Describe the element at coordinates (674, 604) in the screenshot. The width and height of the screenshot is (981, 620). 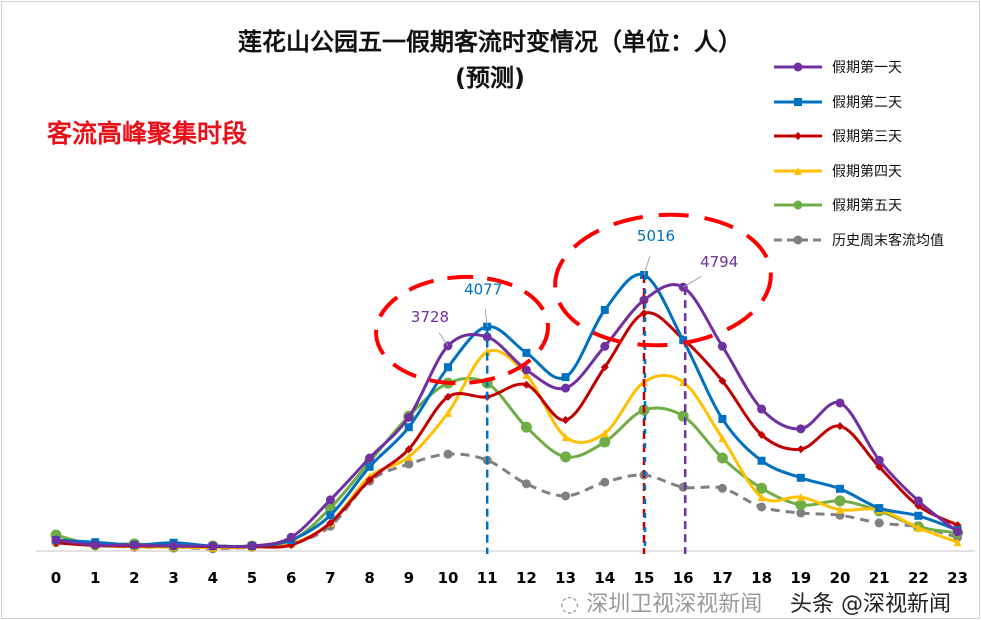
I see `watermark-line1: 深圳卫视深视新闻` at that location.